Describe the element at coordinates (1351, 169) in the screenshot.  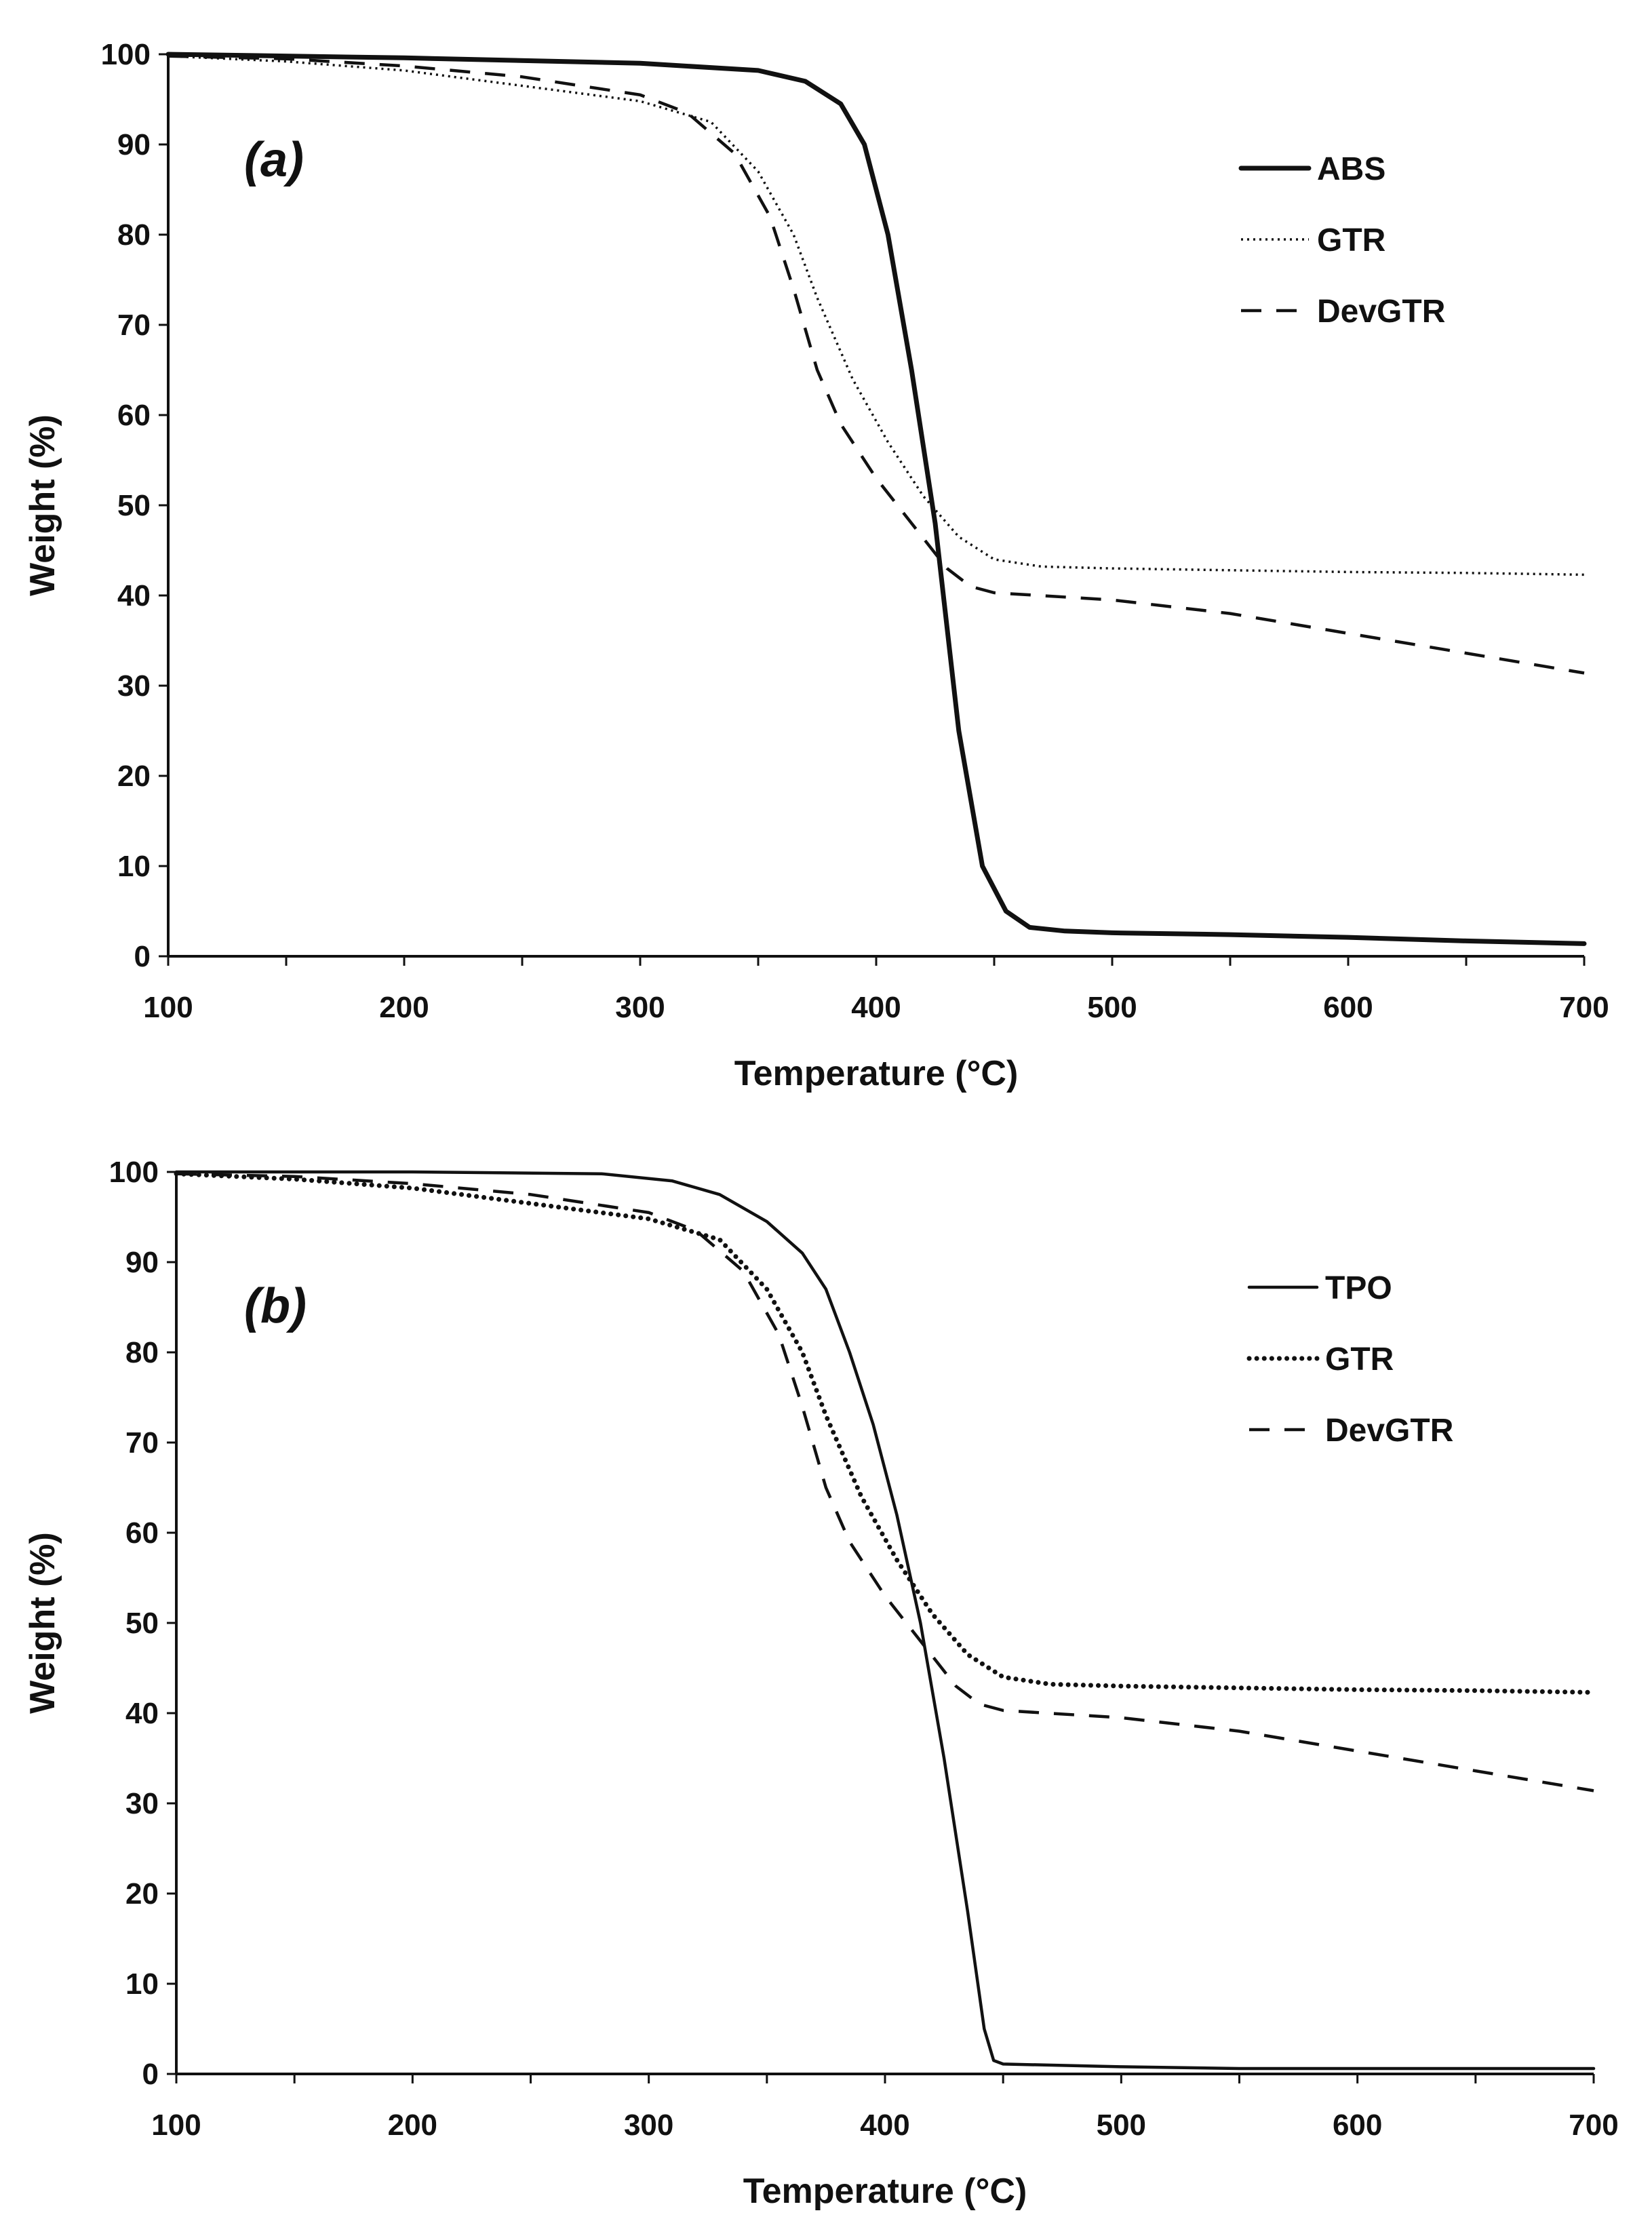
I see `legend-label-abs: ABS` at that location.